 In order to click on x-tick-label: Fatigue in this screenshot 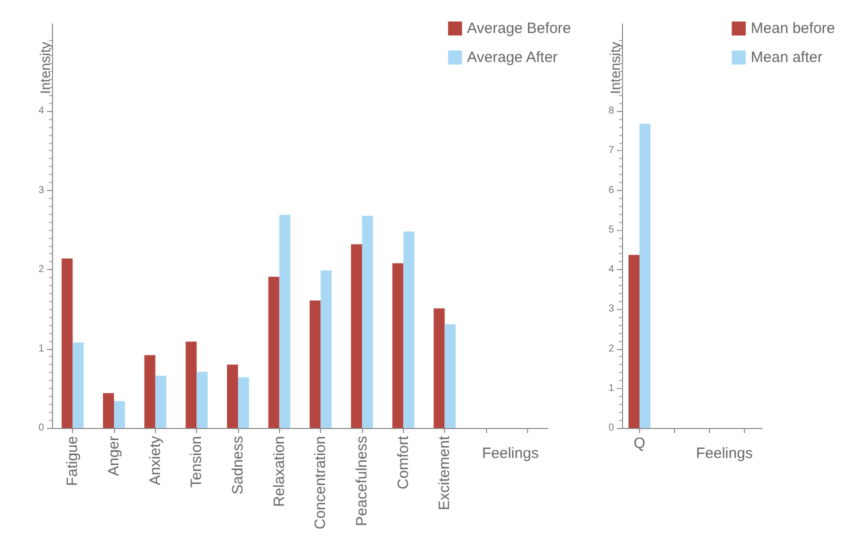, I will do `click(73, 461)`.